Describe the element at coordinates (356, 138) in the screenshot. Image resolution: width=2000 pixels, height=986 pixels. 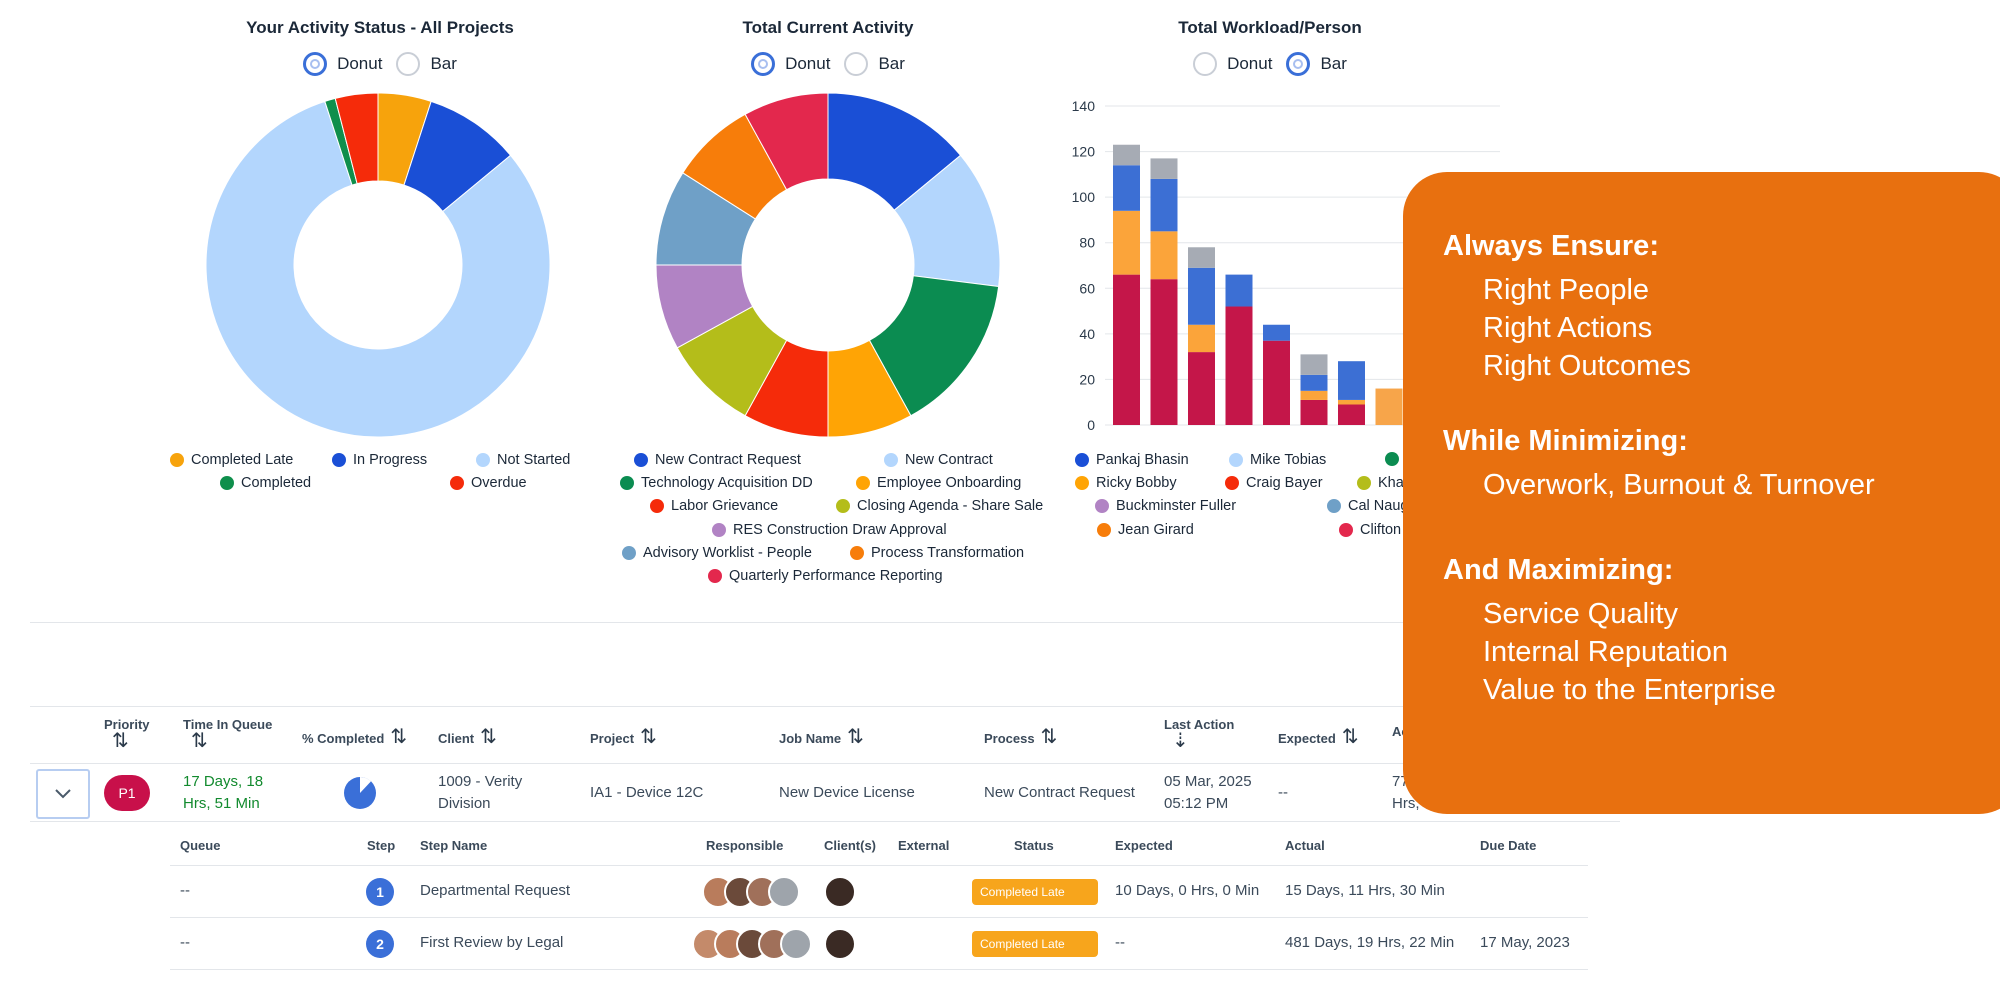
I see `donut-slice-overdue` at that location.